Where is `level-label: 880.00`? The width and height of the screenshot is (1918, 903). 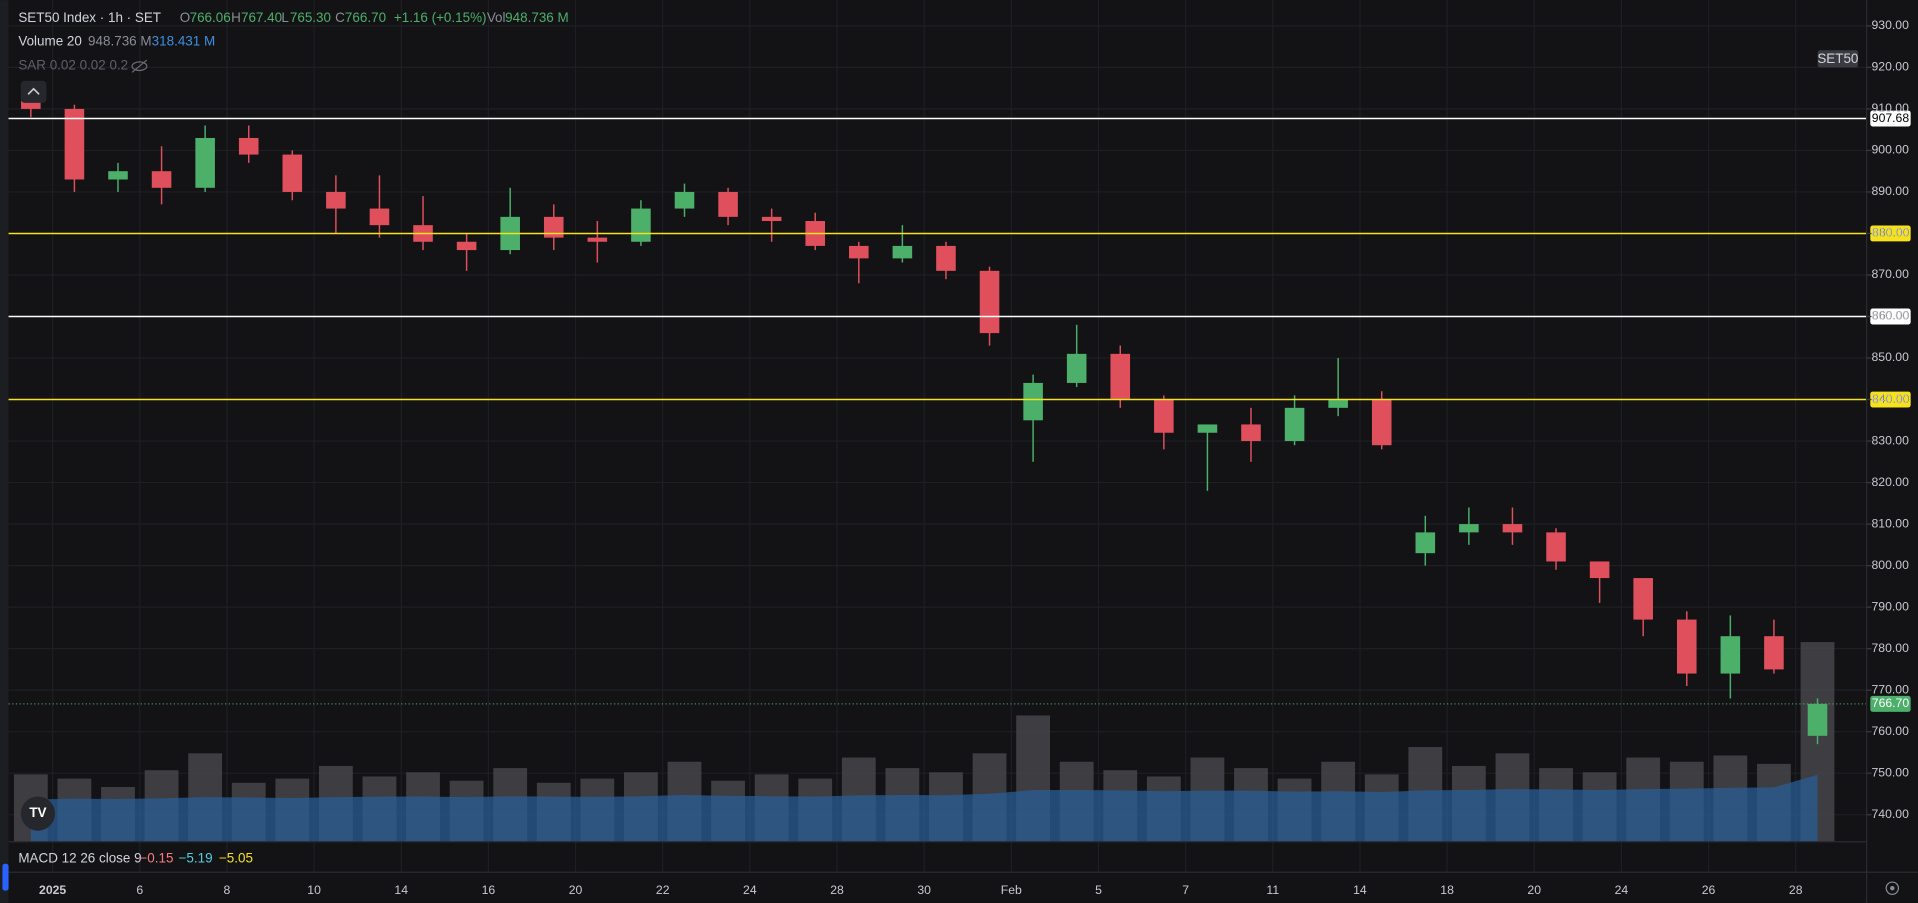
level-label: 880.00 is located at coordinates (1891, 233).